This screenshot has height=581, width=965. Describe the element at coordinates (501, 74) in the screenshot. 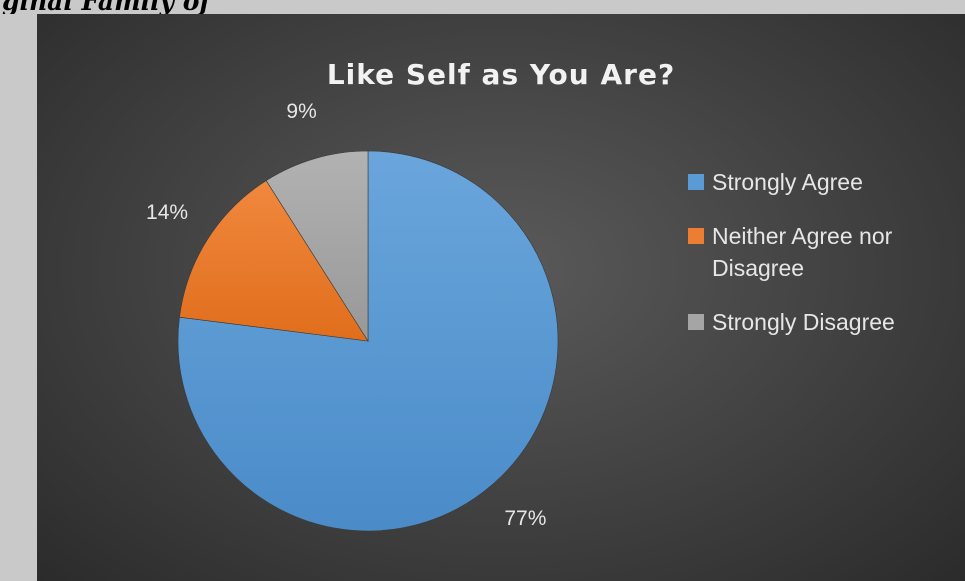

I see `chart-title: Like Self as You Are?` at that location.